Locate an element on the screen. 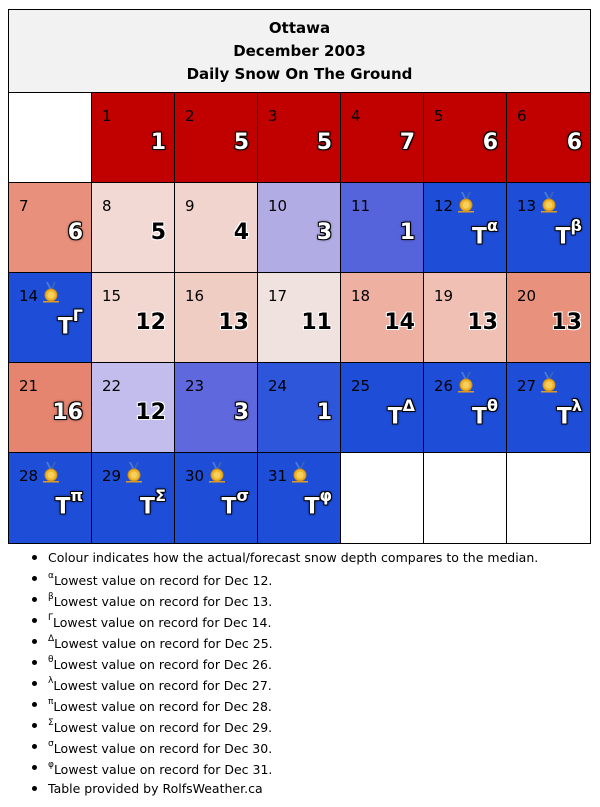 Image resolution: width=600 pixels, height=807 pixels. footnote-item: ΔLowest value on record for Dec 25. is located at coordinates (284, 641).